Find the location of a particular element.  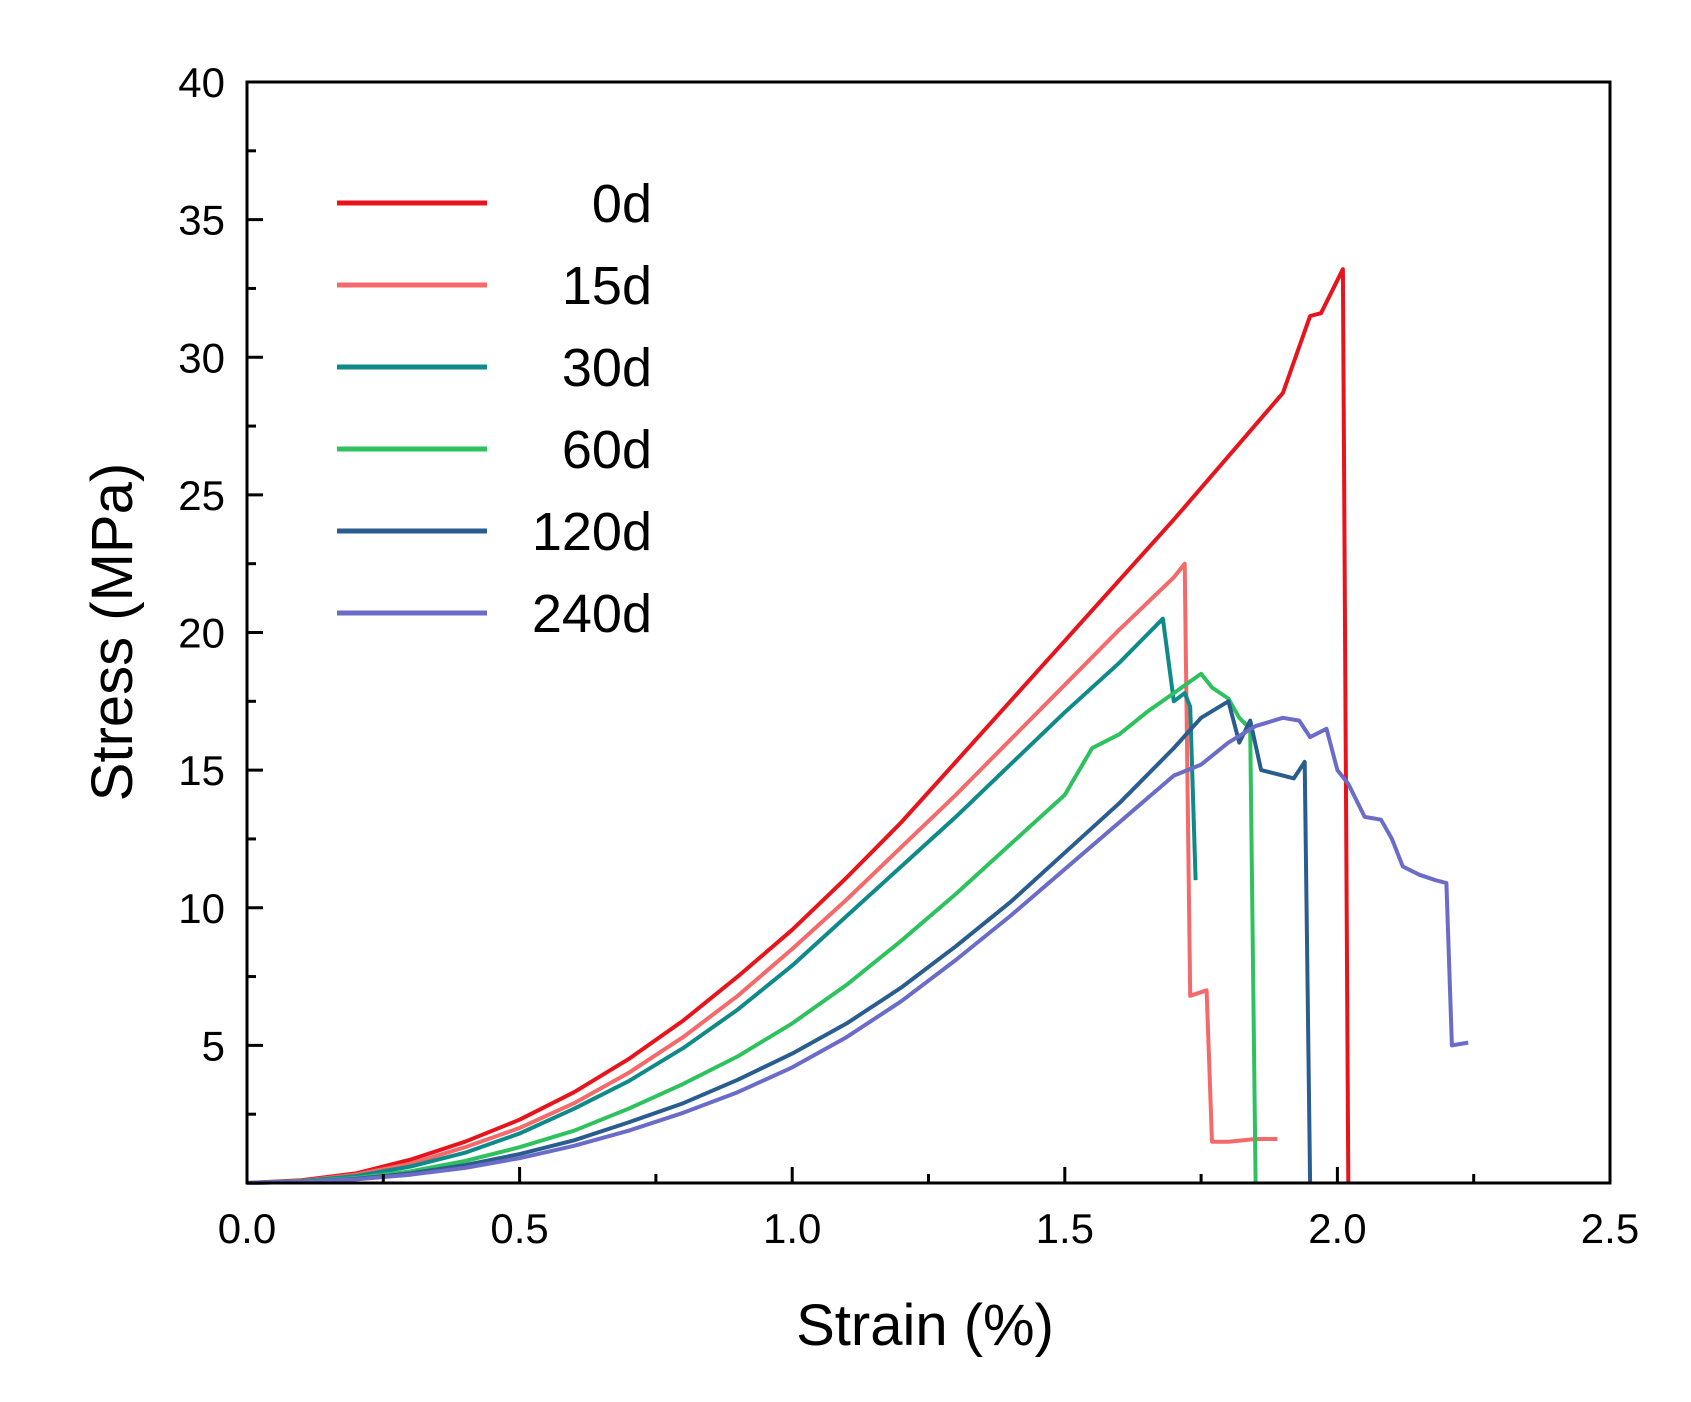

x-tick-label: 1.0 is located at coordinates (792, 1228).